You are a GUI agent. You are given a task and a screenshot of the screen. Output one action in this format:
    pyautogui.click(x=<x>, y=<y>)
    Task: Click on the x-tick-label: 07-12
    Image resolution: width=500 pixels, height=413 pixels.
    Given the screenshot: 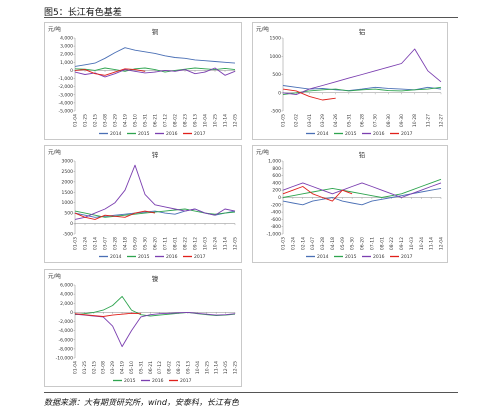 What is the action you would take?
    pyautogui.click(x=166, y=120)
    